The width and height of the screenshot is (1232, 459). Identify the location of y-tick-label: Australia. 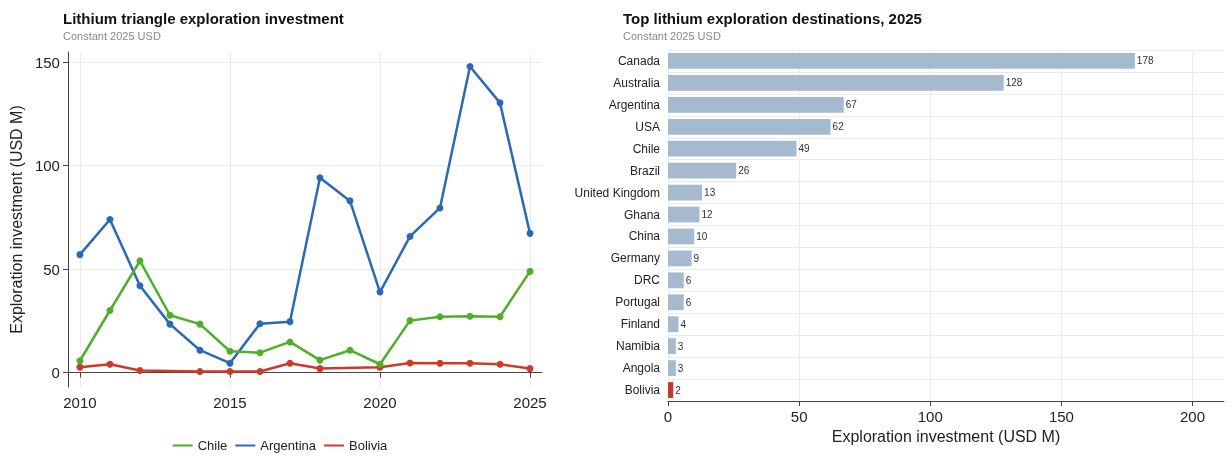
(637, 82).